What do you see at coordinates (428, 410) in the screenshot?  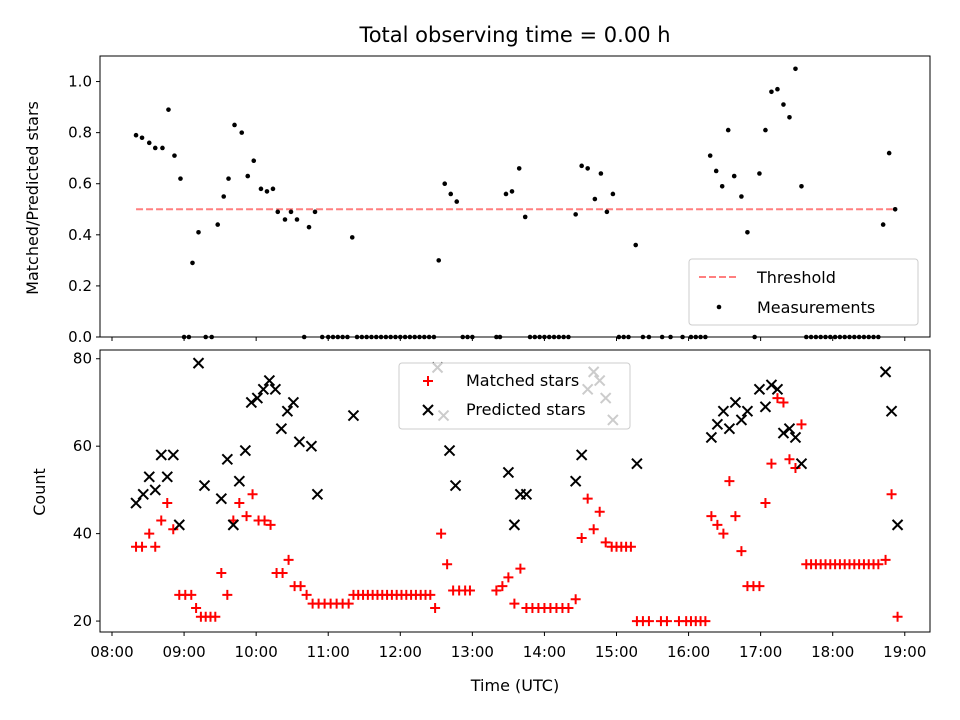 I see `legend-predicted-swatch` at bounding box center [428, 410].